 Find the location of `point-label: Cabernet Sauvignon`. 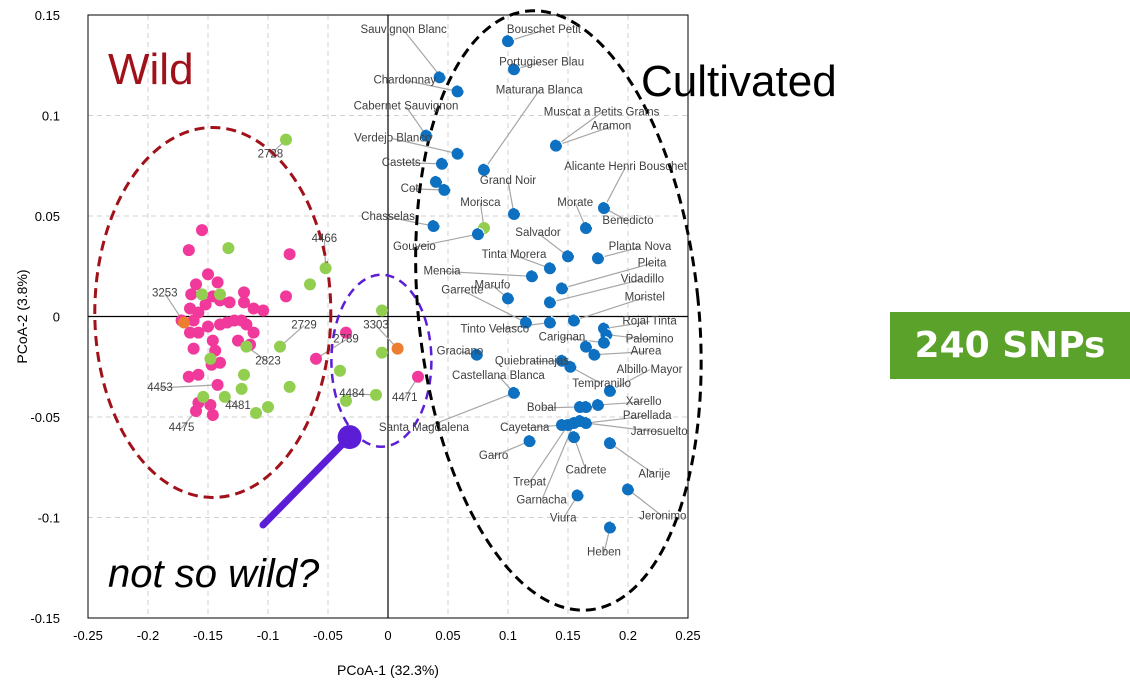

point-label: Cabernet Sauvignon is located at coordinates (406, 106).